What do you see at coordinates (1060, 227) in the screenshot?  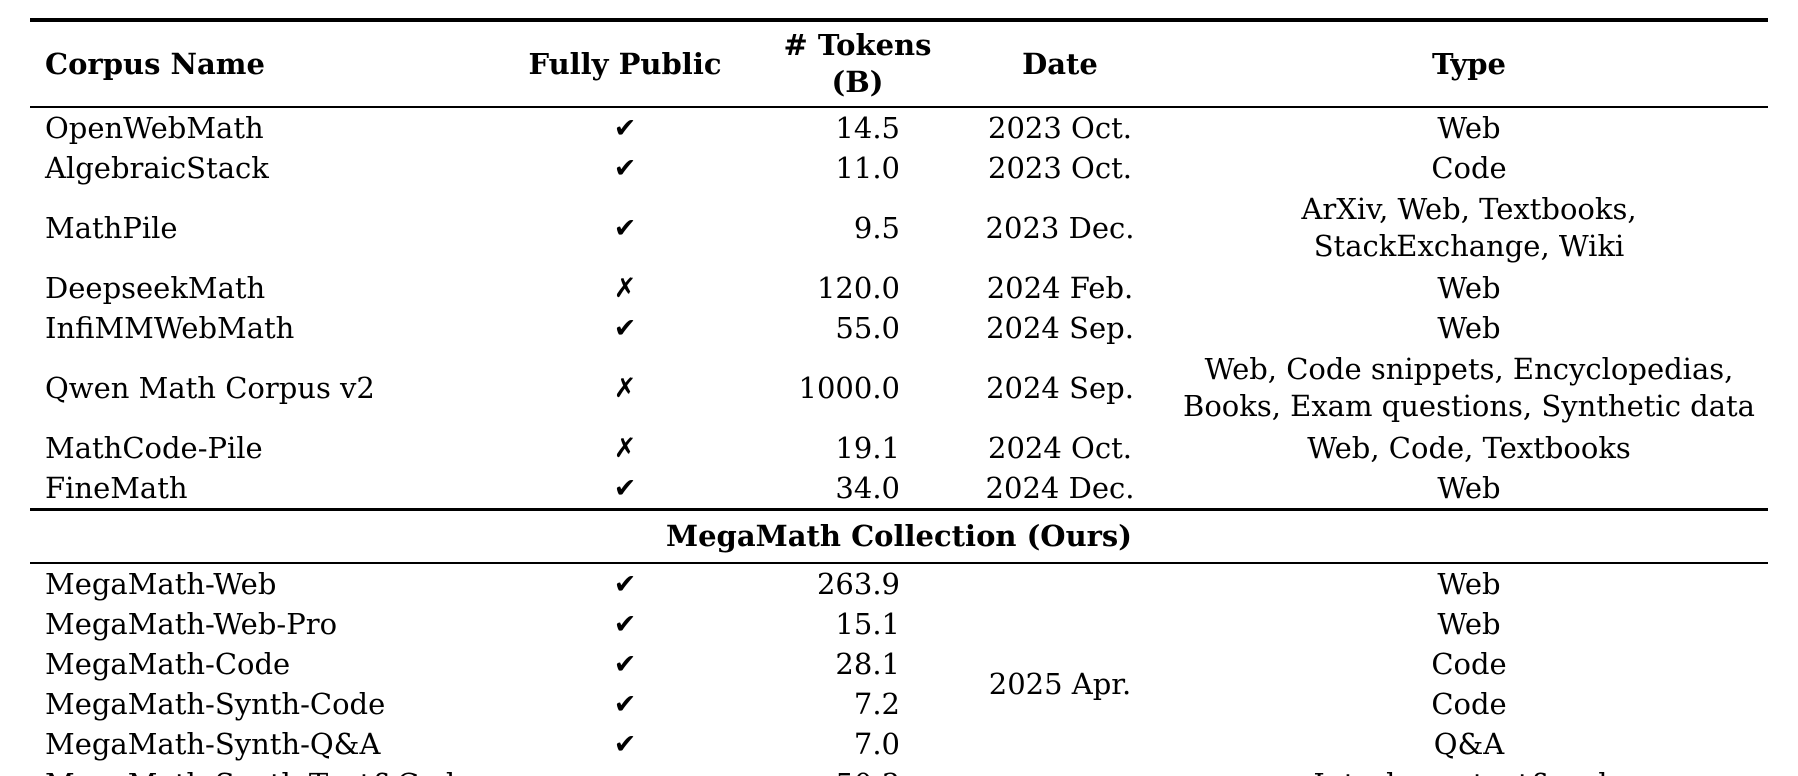 I see `date-cell: 2023 Dec.` at bounding box center [1060, 227].